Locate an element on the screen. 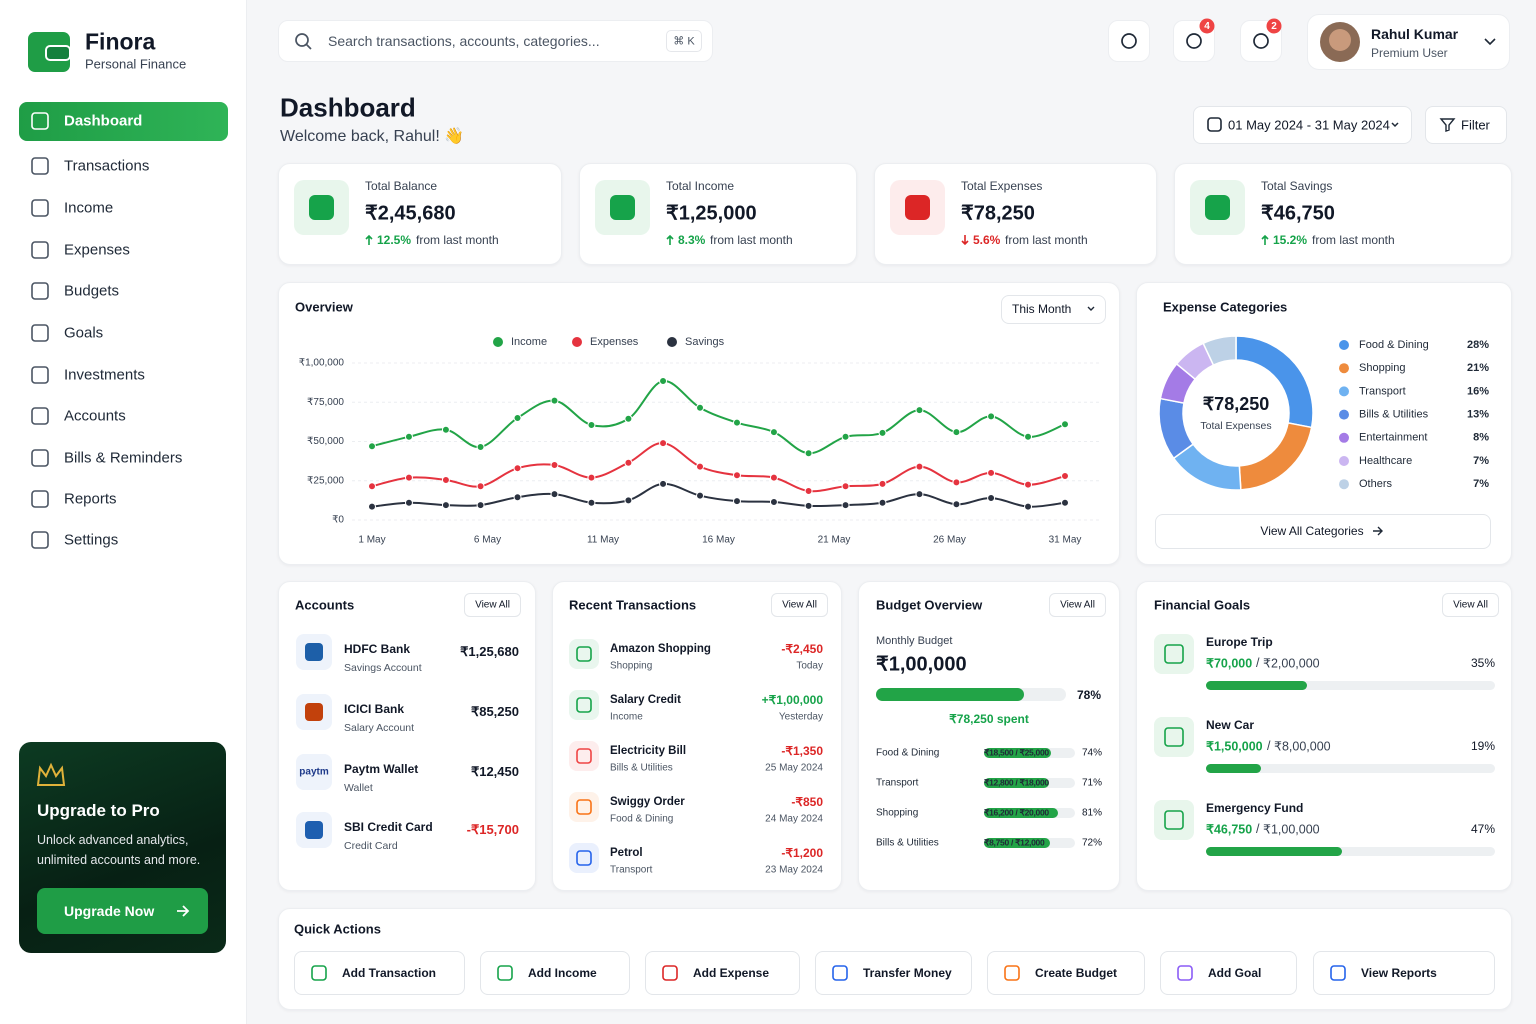 This screenshot has width=1536, height=1024. stat-label: Total Savings is located at coordinates (1297, 186).